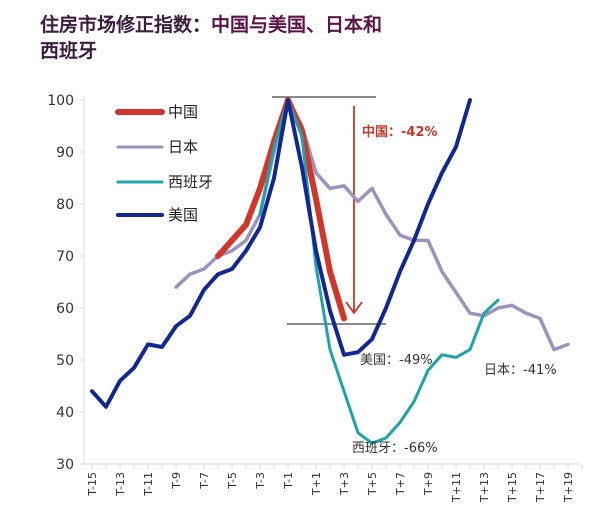 The width and height of the screenshot is (614, 519). What do you see at coordinates (156, 112) in the screenshot?
I see `legend-item-china: 中国` at bounding box center [156, 112].